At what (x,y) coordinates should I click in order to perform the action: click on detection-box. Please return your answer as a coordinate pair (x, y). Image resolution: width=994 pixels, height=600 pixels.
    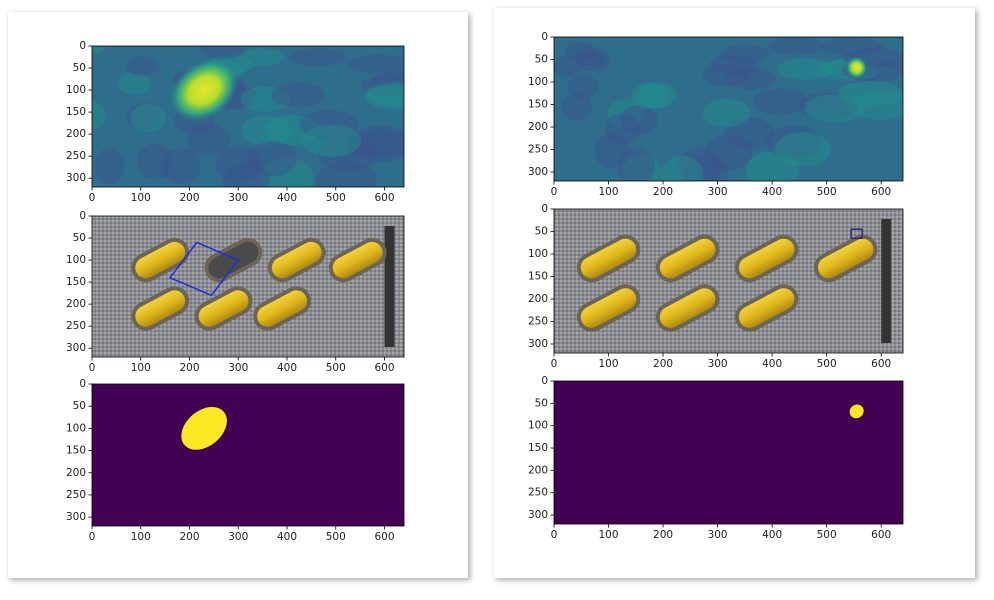
    Looking at the image, I should click on (204, 269).